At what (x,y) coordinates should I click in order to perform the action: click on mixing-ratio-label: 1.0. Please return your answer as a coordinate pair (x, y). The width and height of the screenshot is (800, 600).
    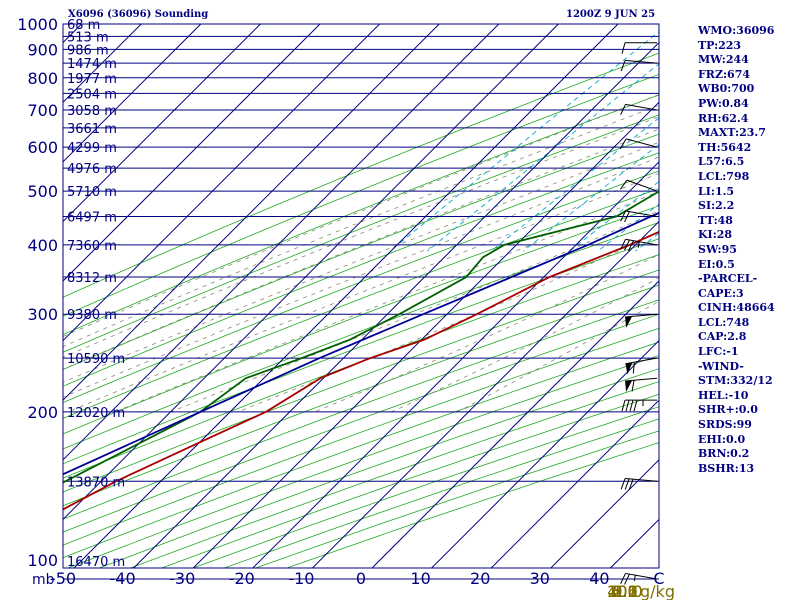
    Looking at the image, I should click on (624, 591).